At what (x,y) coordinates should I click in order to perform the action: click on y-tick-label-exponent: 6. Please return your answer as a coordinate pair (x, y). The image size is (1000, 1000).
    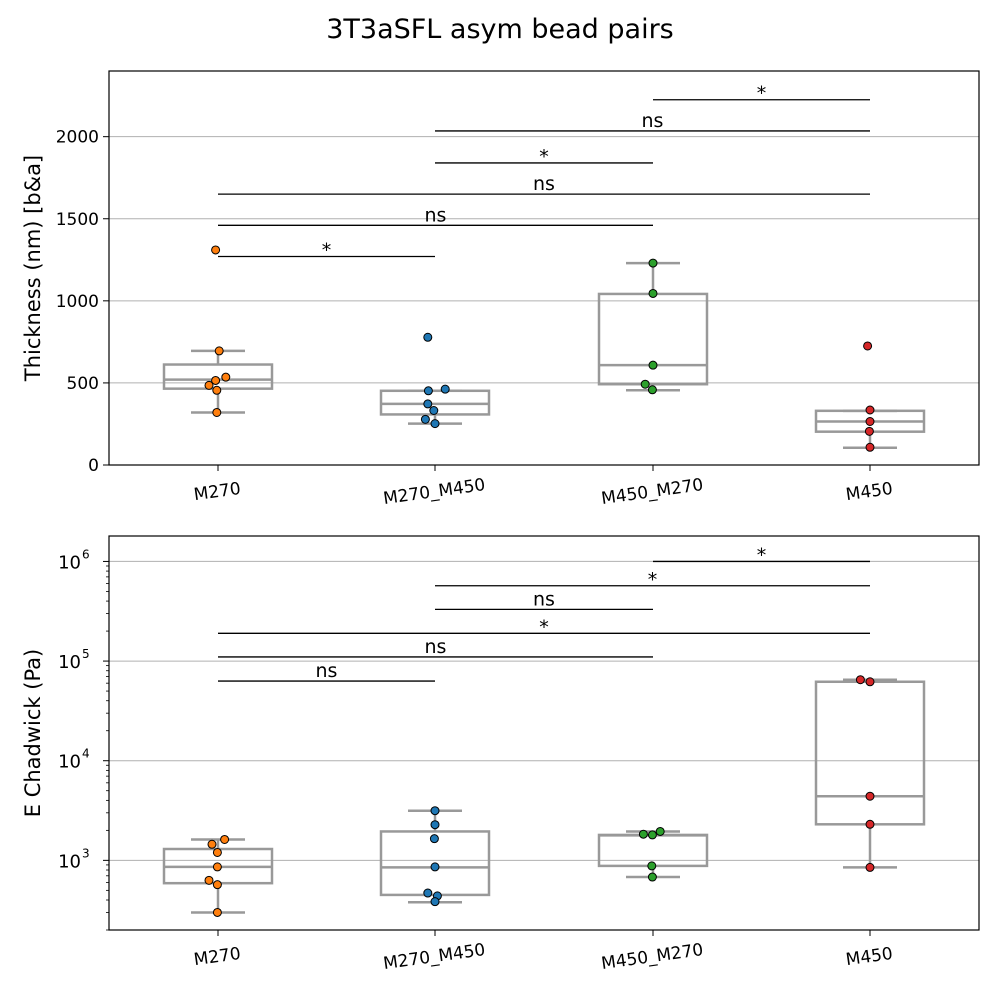
    Looking at the image, I should click on (86, 554).